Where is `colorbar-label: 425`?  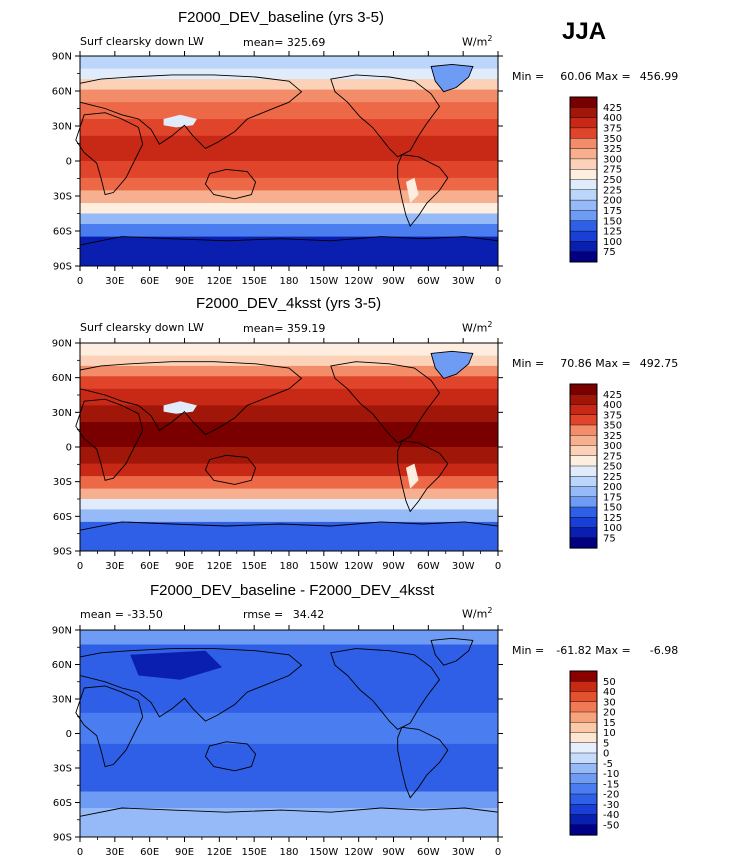
colorbar-label: 425 is located at coordinates (612, 108).